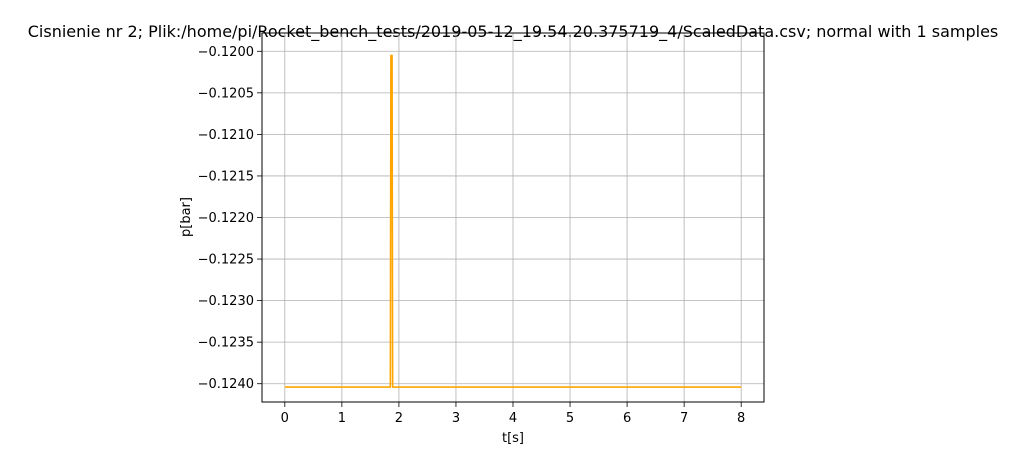  Describe the element at coordinates (226, 301) in the screenshot. I see `y-tick-label: −0.1230` at that location.